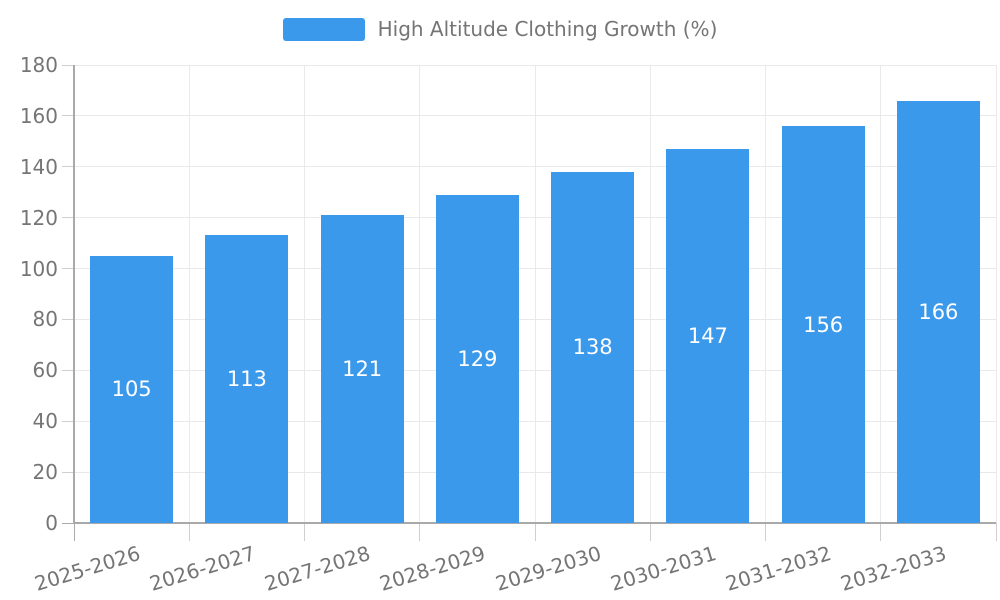 This screenshot has width=1000, height=600. I want to click on bar-value-label: 147, so click(707, 335).